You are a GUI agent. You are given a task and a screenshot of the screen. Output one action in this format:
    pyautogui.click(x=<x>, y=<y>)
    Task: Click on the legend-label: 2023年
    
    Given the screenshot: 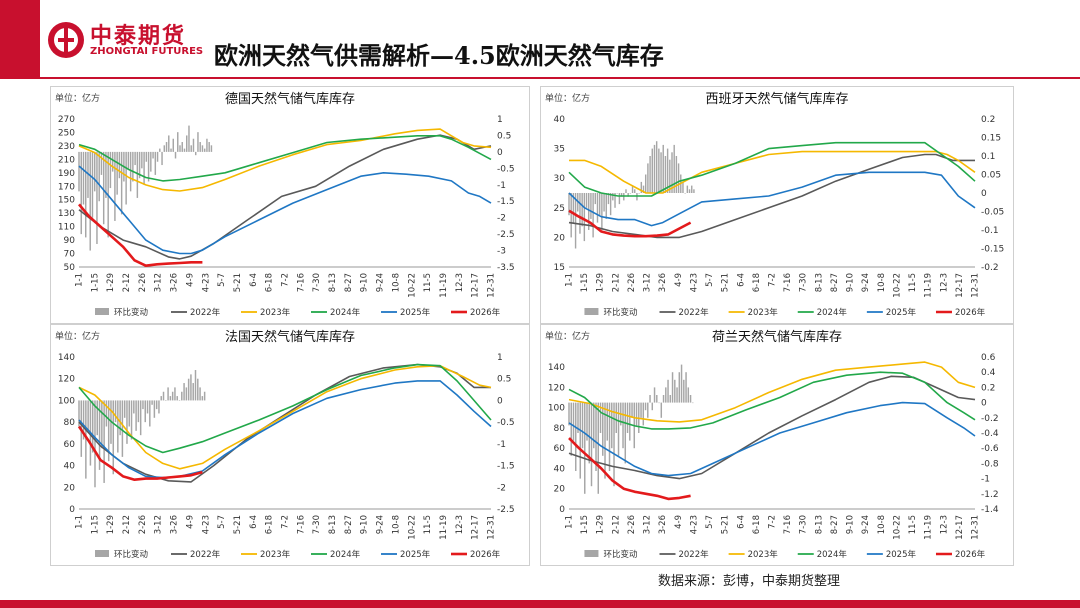 What is the action you would take?
    pyautogui.click(x=763, y=312)
    